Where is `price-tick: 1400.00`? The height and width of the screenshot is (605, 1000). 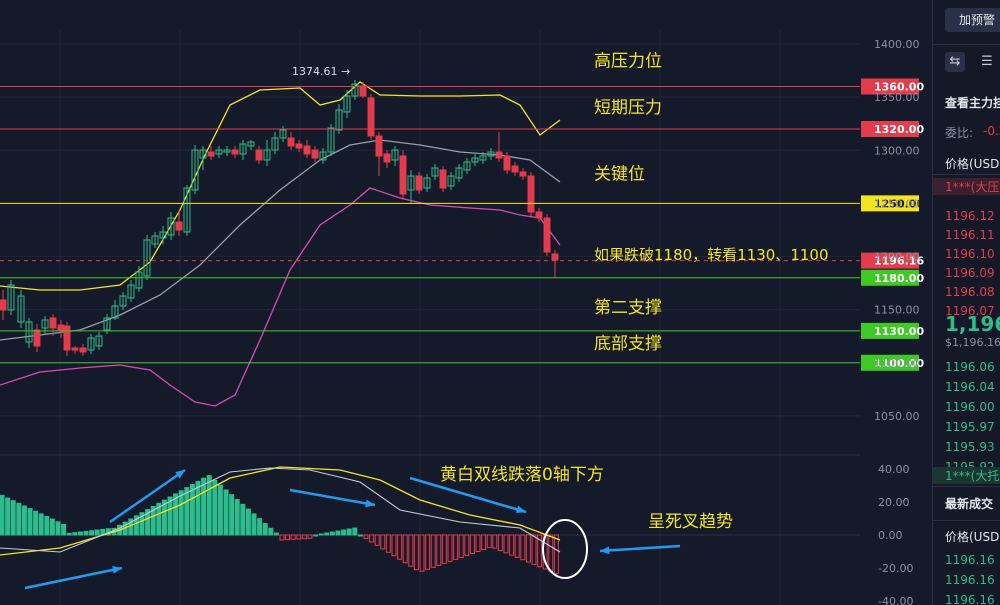 price-tick: 1400.00 is located at coordinates (897, 44).